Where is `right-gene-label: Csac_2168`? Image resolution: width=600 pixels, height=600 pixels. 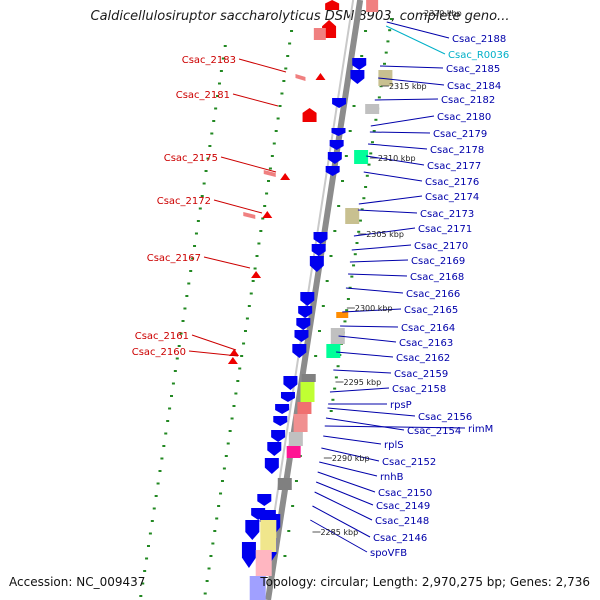 right-gene-label: Csac_2168 is located at coordinates (437, 277).